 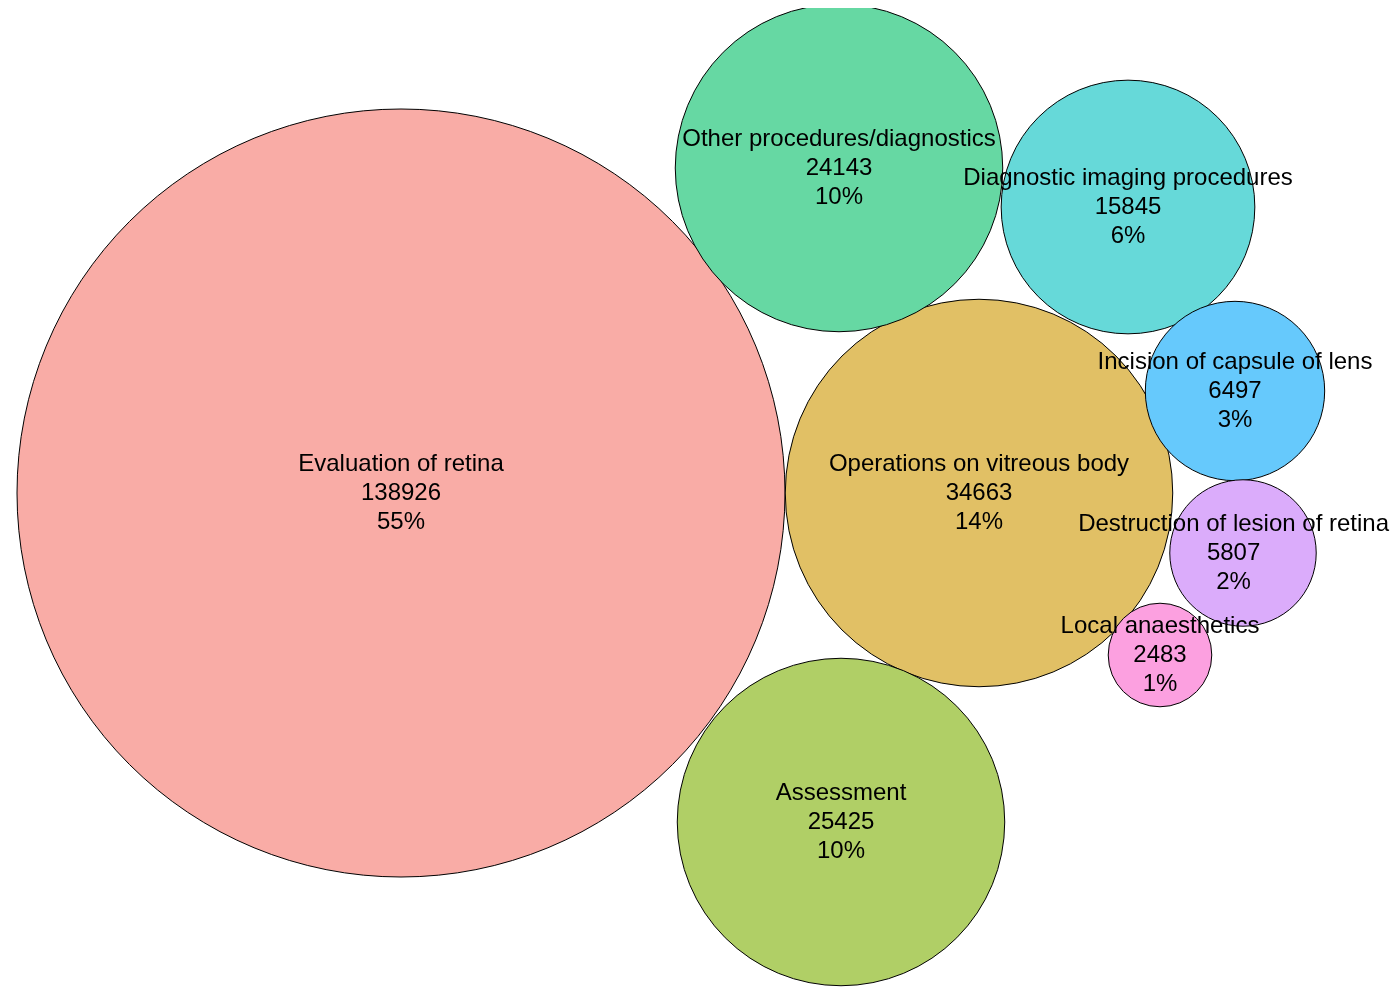 What do you see at coordinates (979, 462) in the screenshot?
I see `category-label: Operations on vitreous body` at bounding box center [979, 462].